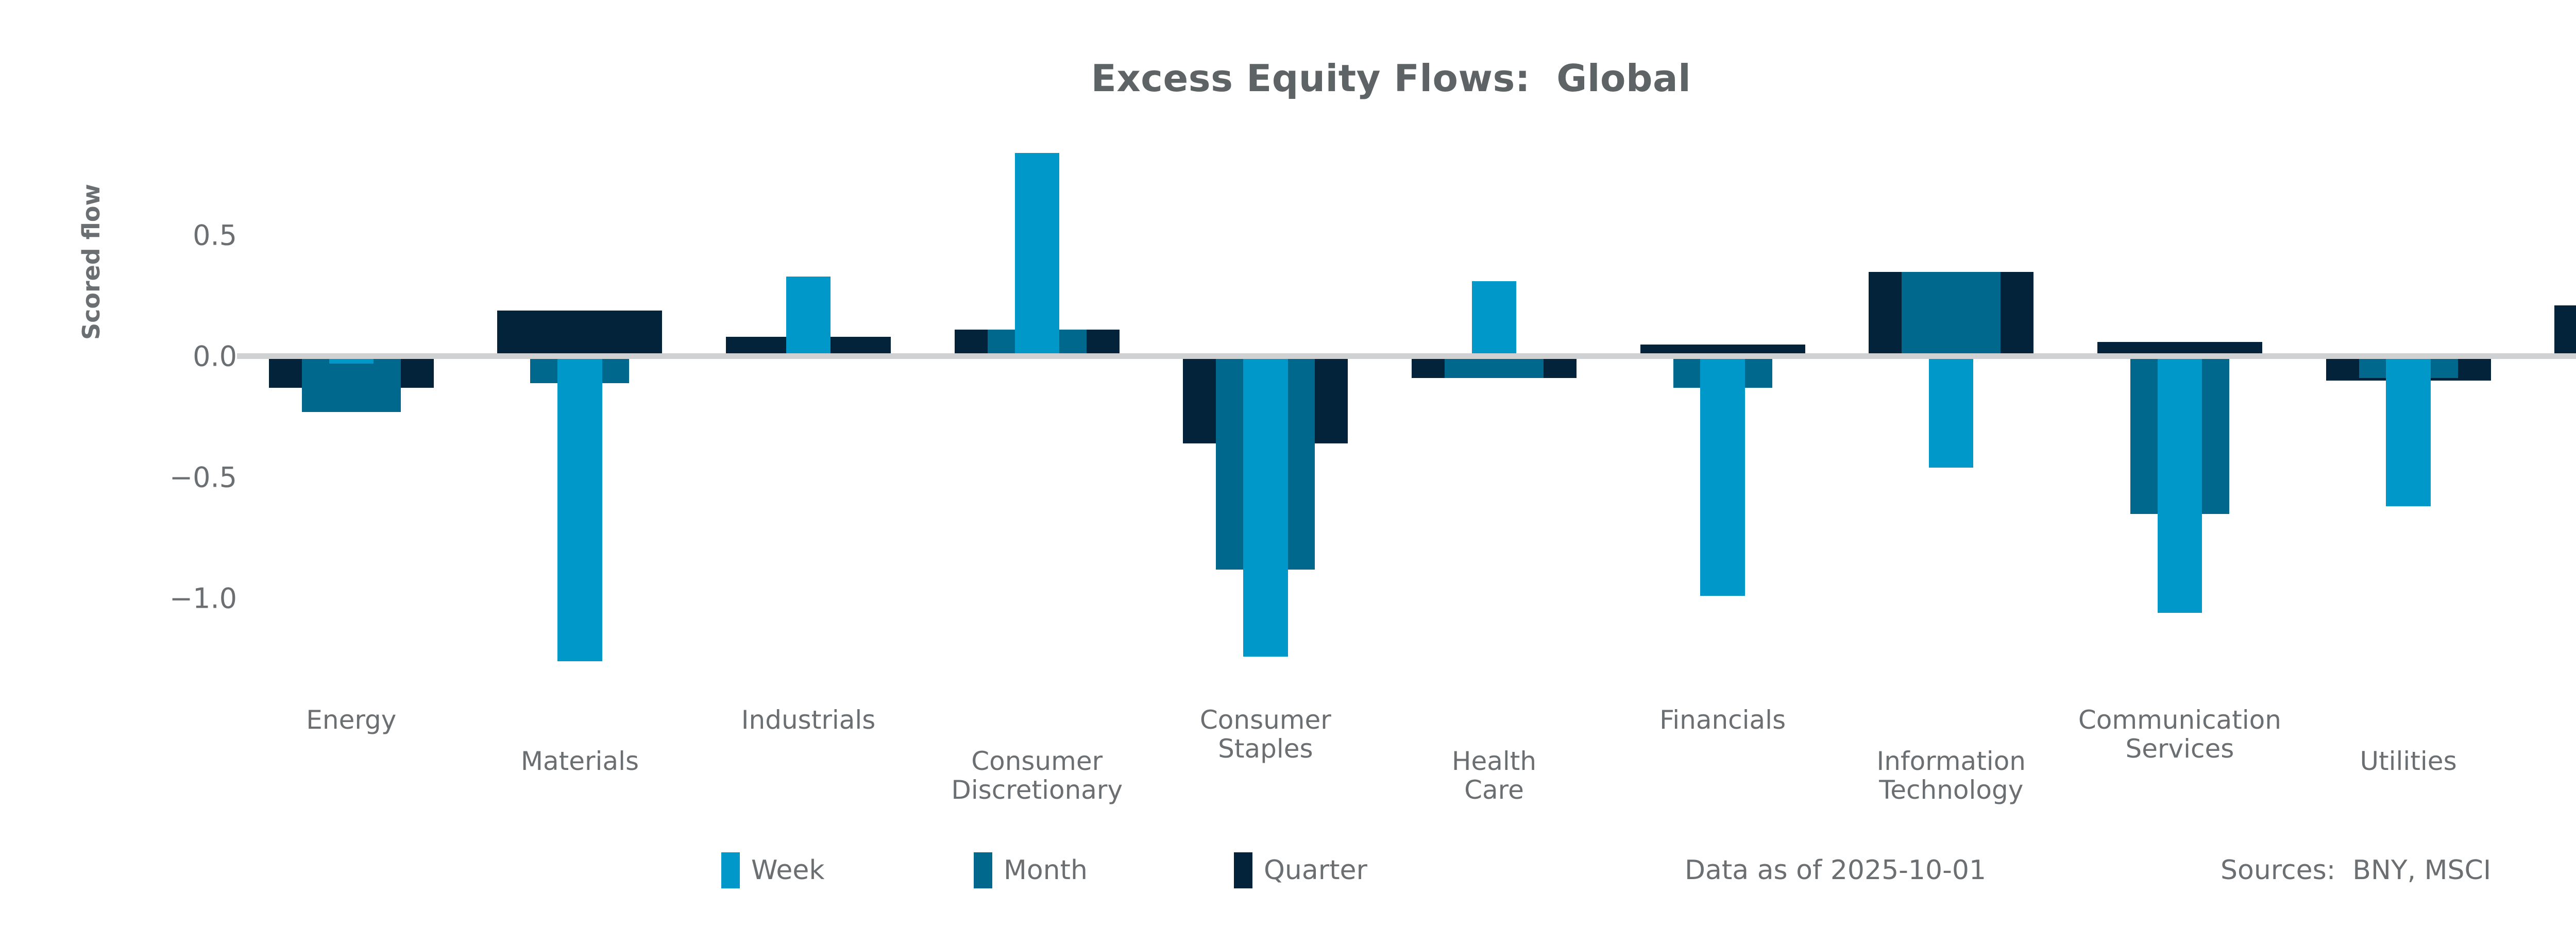 The height and width of the screenshot is (927, 2576). I want to click on legend-item-week: Week, so click(772, 870).